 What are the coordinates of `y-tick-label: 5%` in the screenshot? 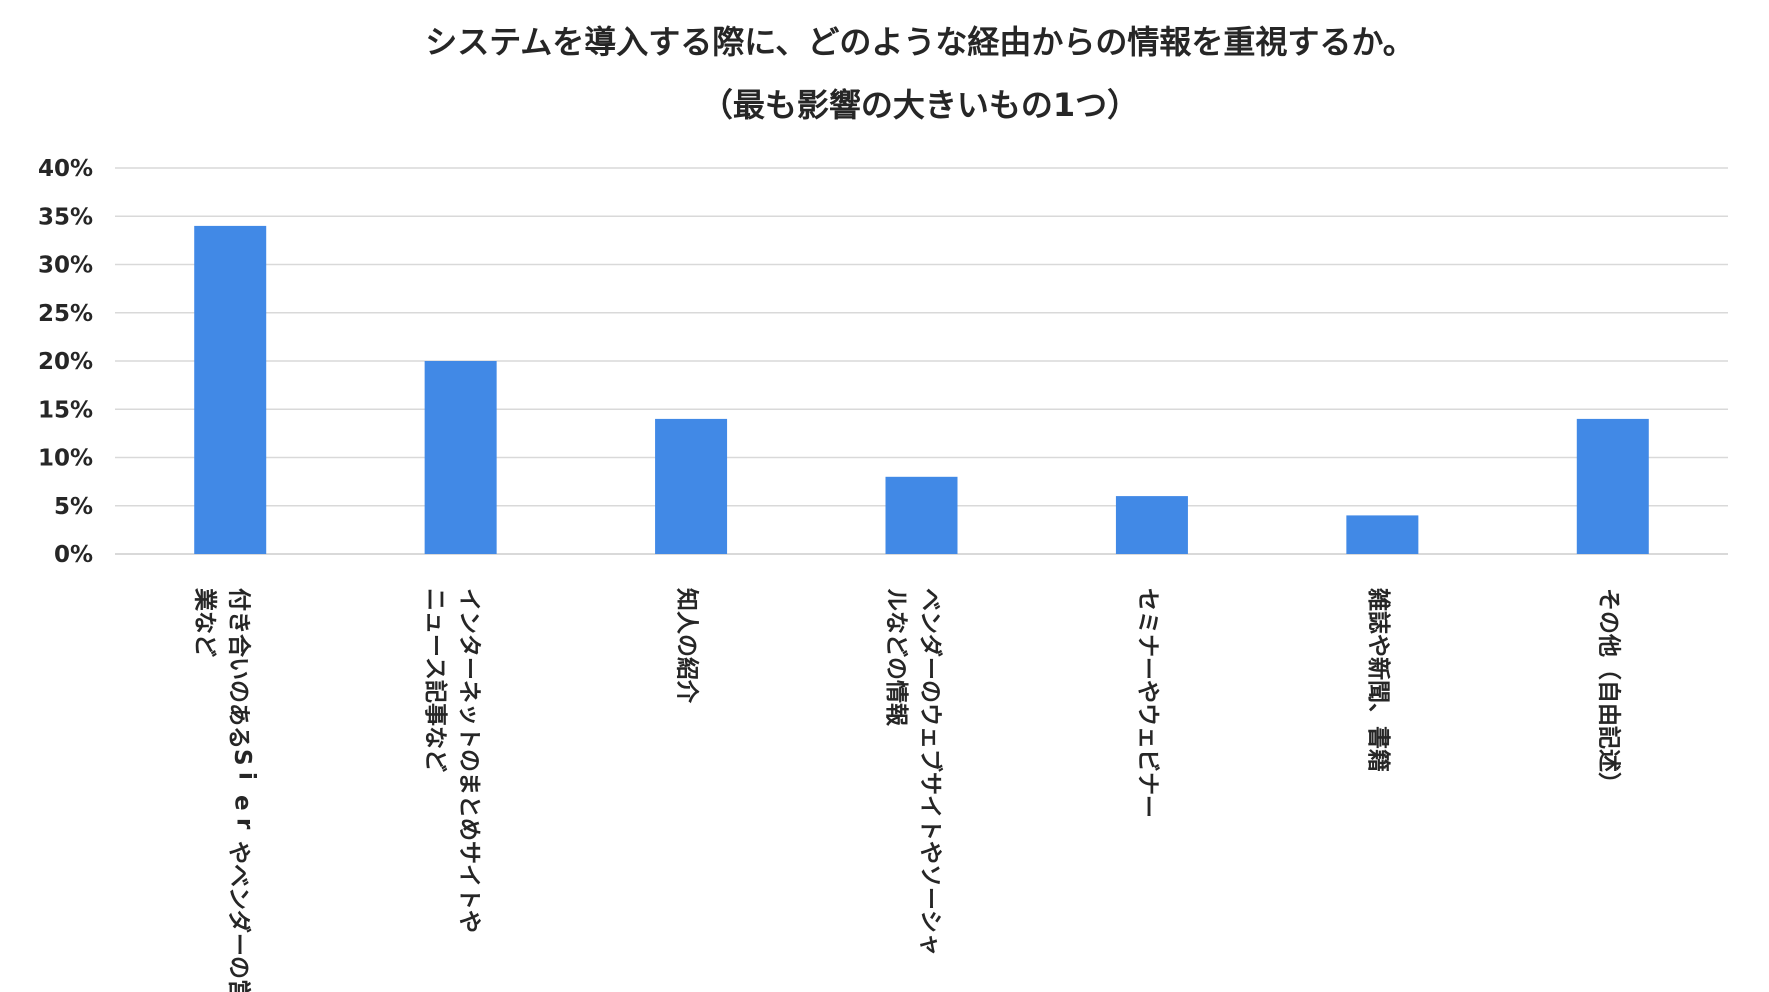 It's located at (73, 507).